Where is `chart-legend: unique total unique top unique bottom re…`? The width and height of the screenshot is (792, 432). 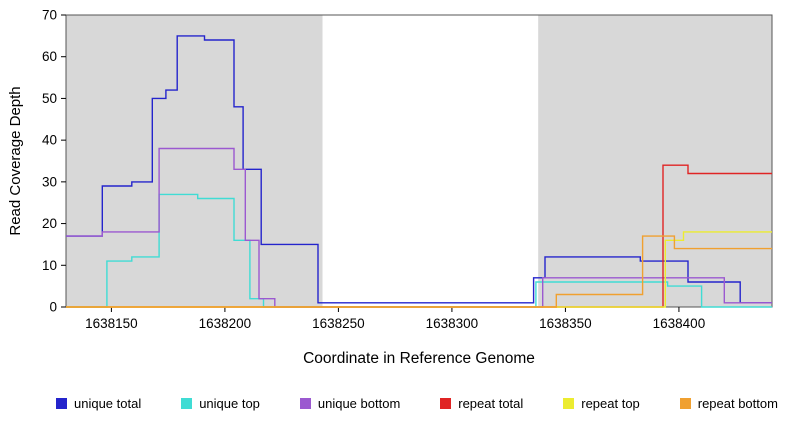 chart-legend: unique total unique top unique bottom re… is located at coordinates (396, 407).